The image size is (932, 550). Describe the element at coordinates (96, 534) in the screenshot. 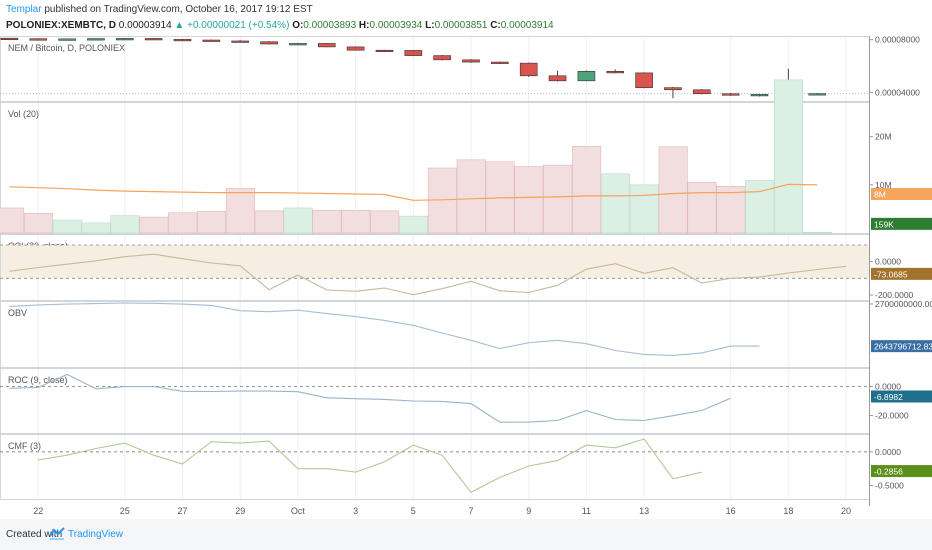

I see `tradingview-link: TradingView` at that location.